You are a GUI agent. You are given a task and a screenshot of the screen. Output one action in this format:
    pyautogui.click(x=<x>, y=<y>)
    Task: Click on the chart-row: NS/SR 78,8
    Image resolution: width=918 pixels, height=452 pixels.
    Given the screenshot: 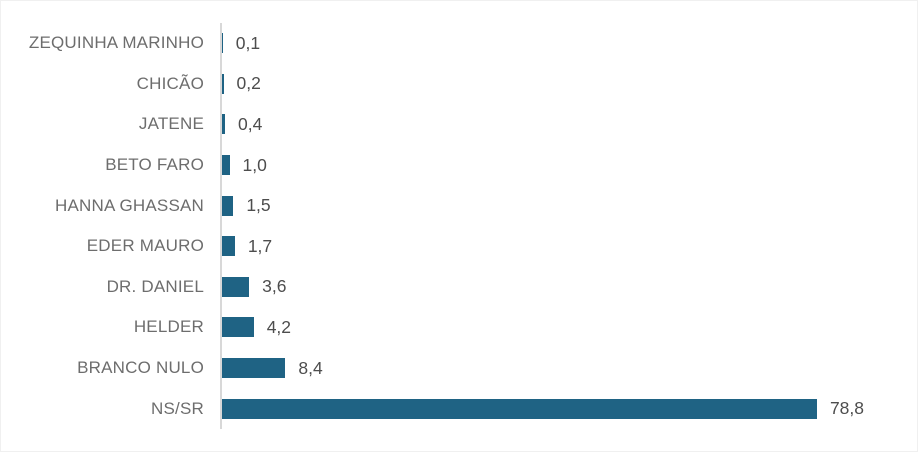 What is the action you would take?
    pyautogui.click(x=459, y=408)
    